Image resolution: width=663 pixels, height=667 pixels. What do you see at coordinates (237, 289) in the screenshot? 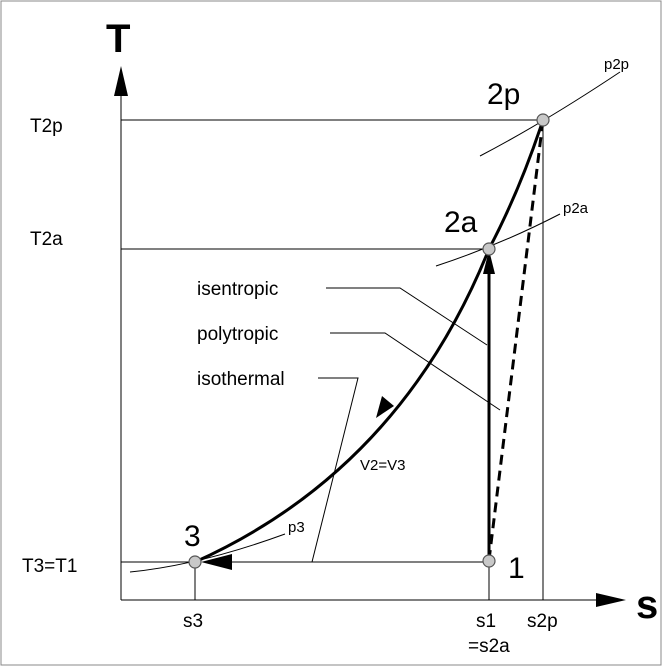
I see `process-label: isentropic` at bounding box center [237, 289].